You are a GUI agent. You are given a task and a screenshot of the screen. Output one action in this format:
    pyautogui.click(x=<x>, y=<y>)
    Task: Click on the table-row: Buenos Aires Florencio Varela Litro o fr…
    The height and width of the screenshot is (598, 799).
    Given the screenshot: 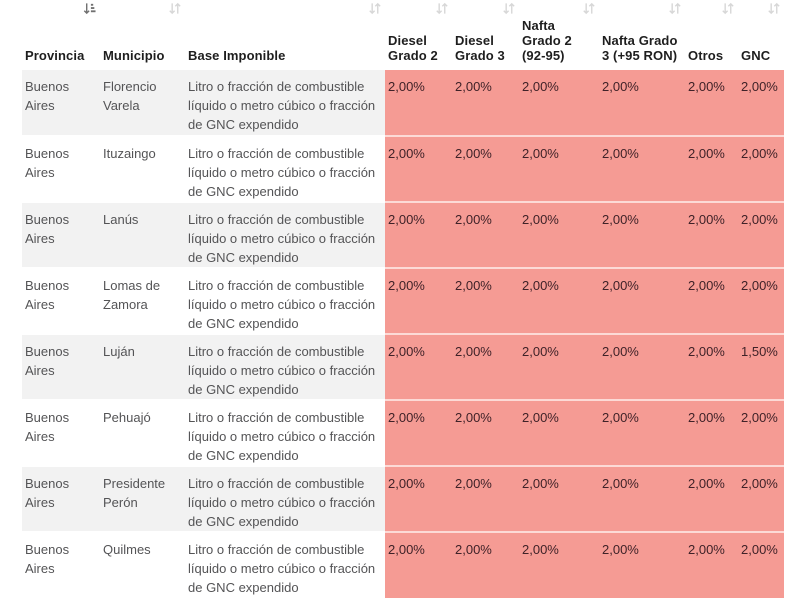 What is the action you would take?
    pyautogui.click(x=403, y=103)
    